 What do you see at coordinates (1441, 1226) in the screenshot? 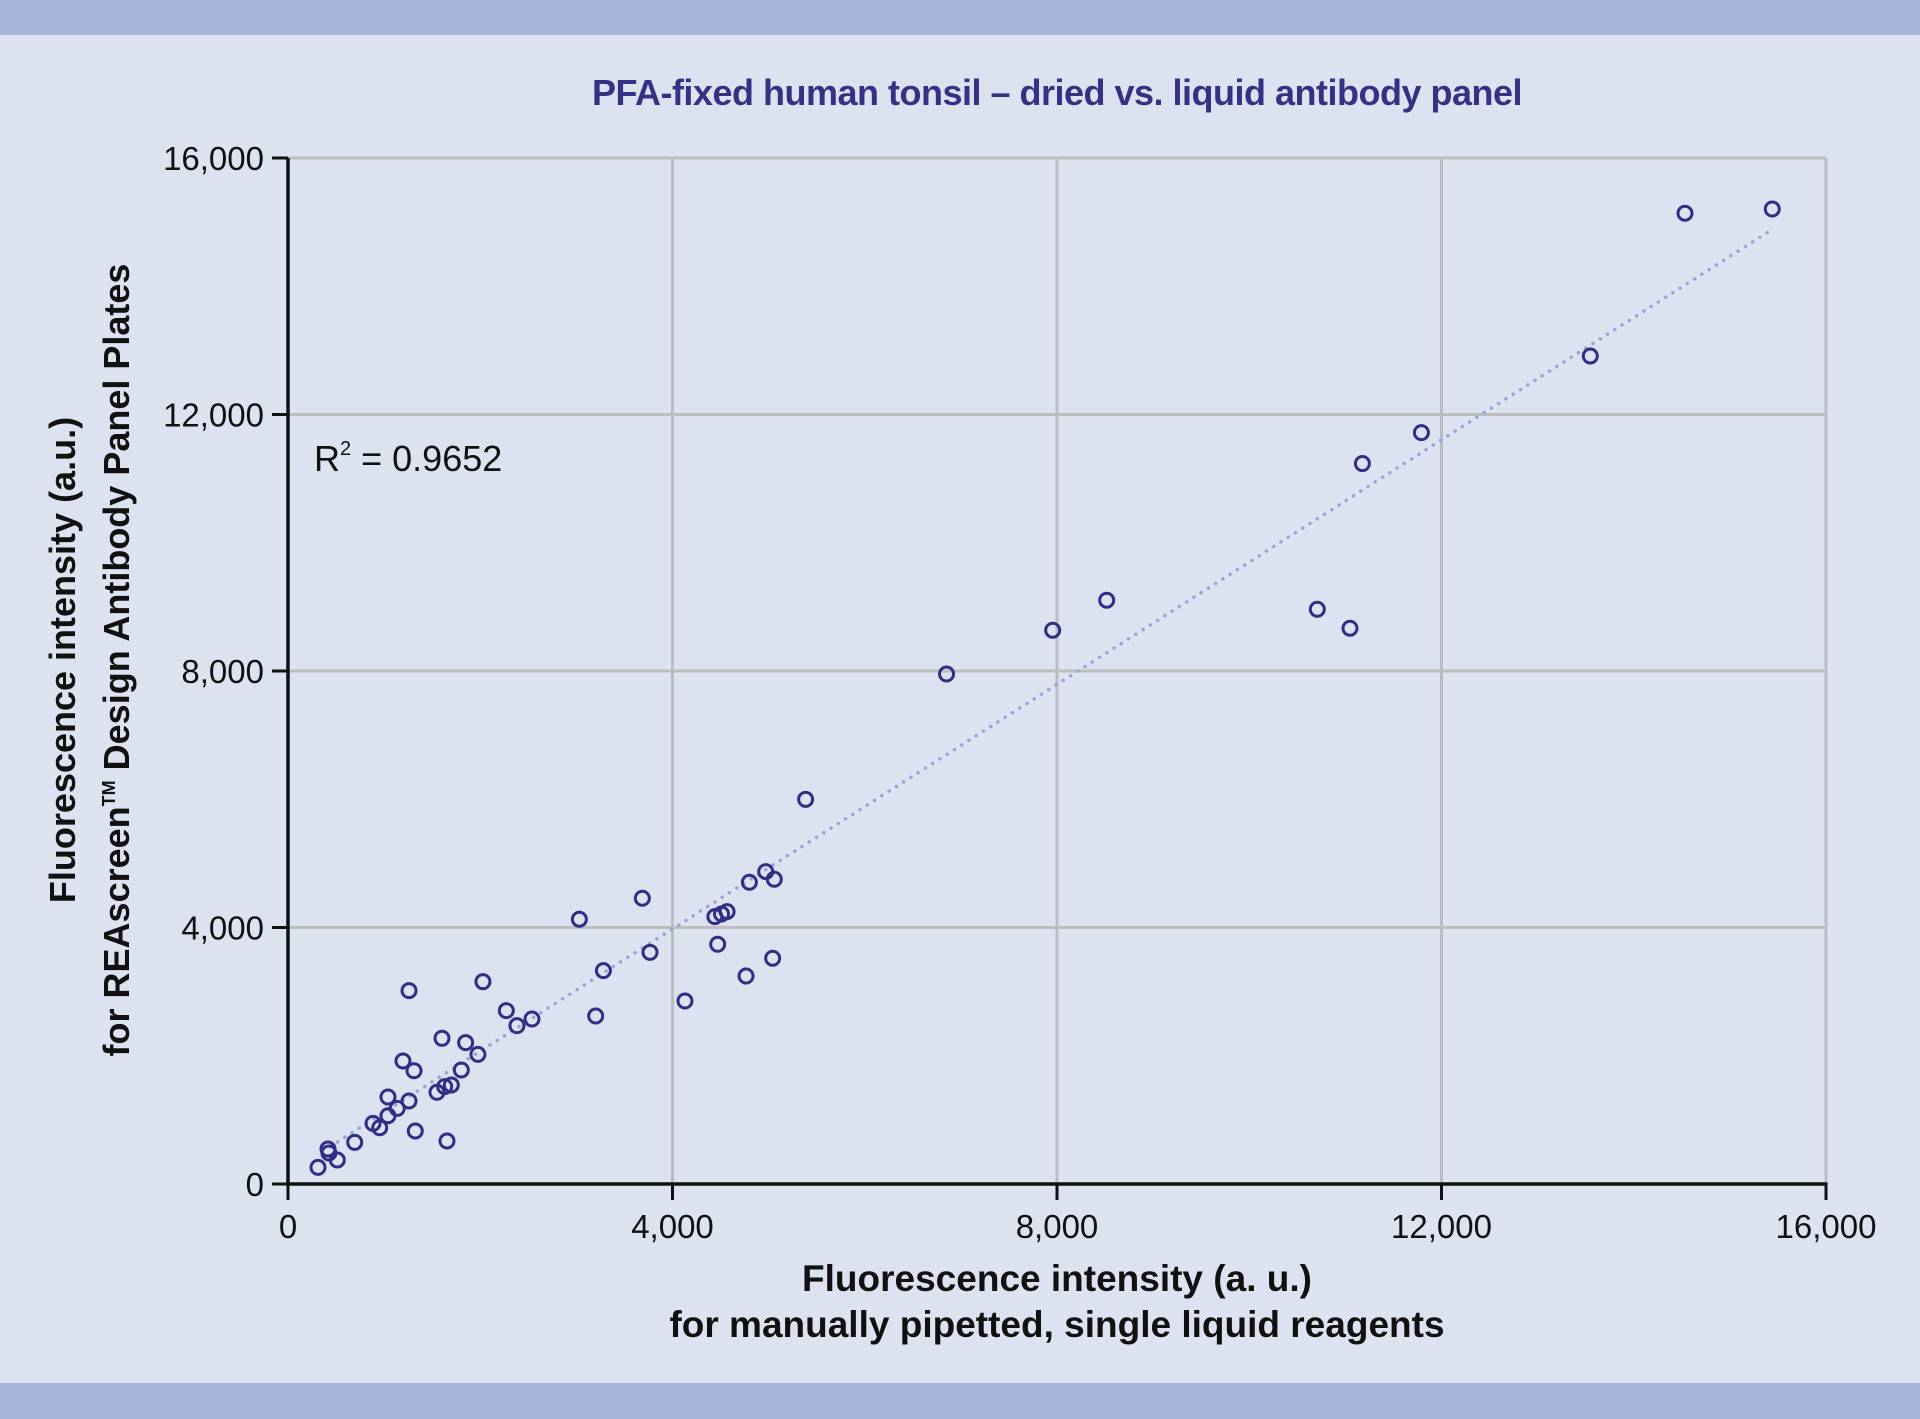
I see `x-tick-label: 12,000` at bounding box center [1441, 1226].